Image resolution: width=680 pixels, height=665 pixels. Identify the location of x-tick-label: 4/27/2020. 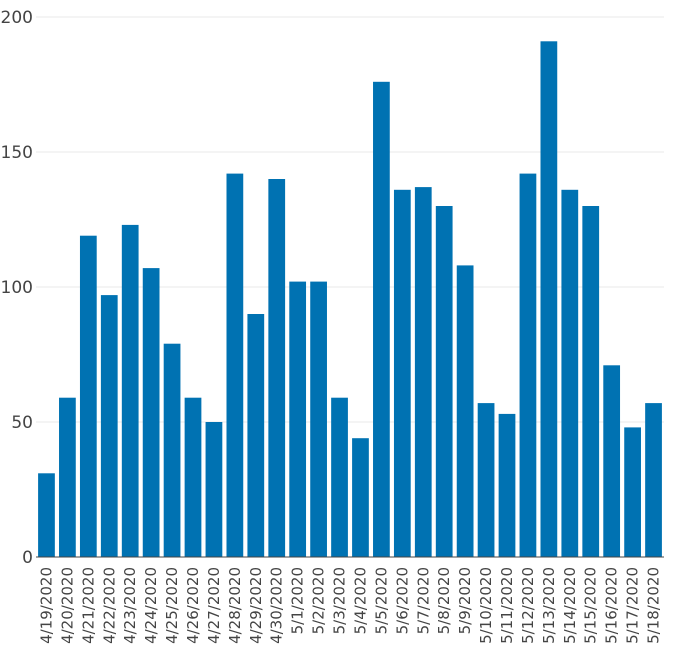
(214, 605).